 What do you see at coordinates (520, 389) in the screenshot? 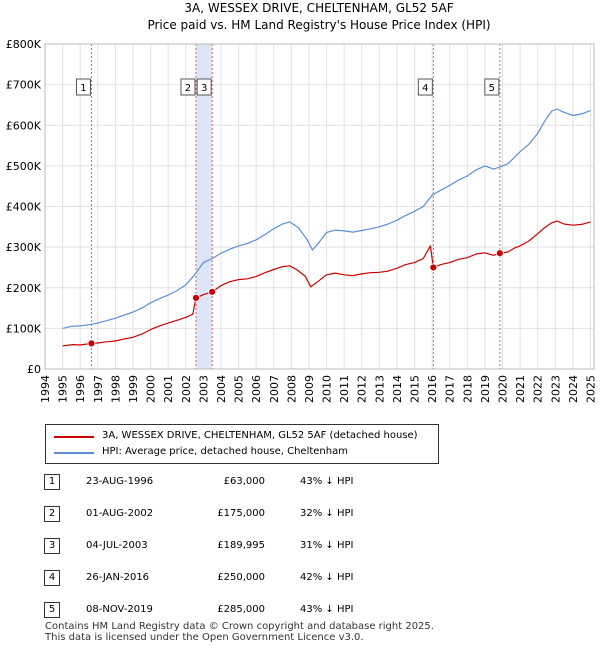
I see `x-tick-label: 2021` at bounding box center [520, 389].